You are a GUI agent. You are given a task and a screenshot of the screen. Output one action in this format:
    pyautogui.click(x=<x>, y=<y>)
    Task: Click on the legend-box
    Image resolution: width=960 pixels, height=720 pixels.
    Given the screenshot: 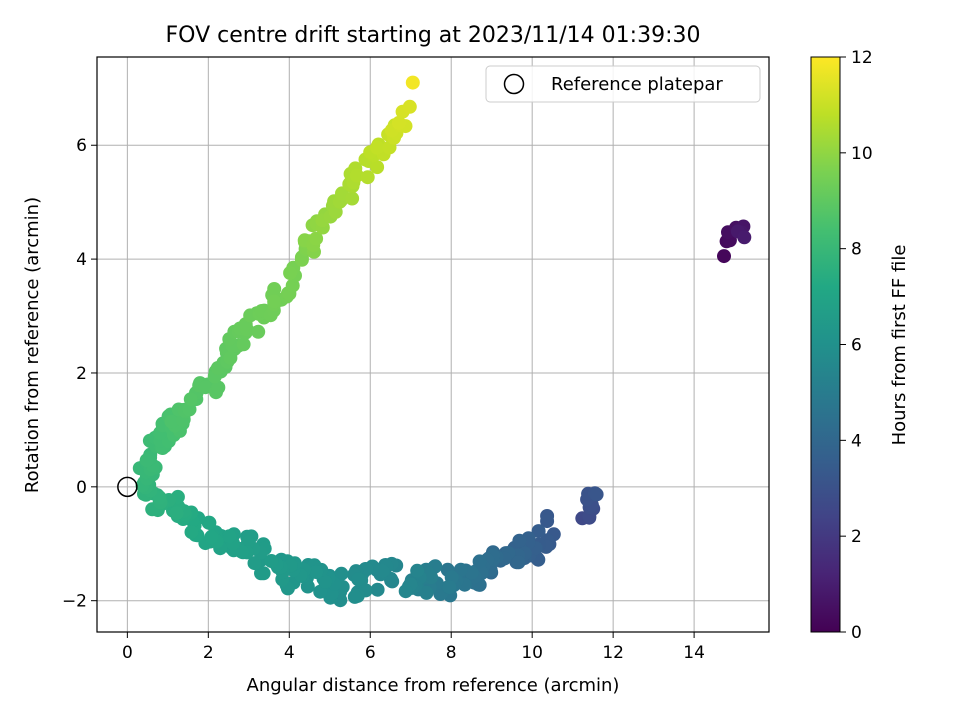 What is the action you would take?
    pyautogui.click(x=623, y=84)
    